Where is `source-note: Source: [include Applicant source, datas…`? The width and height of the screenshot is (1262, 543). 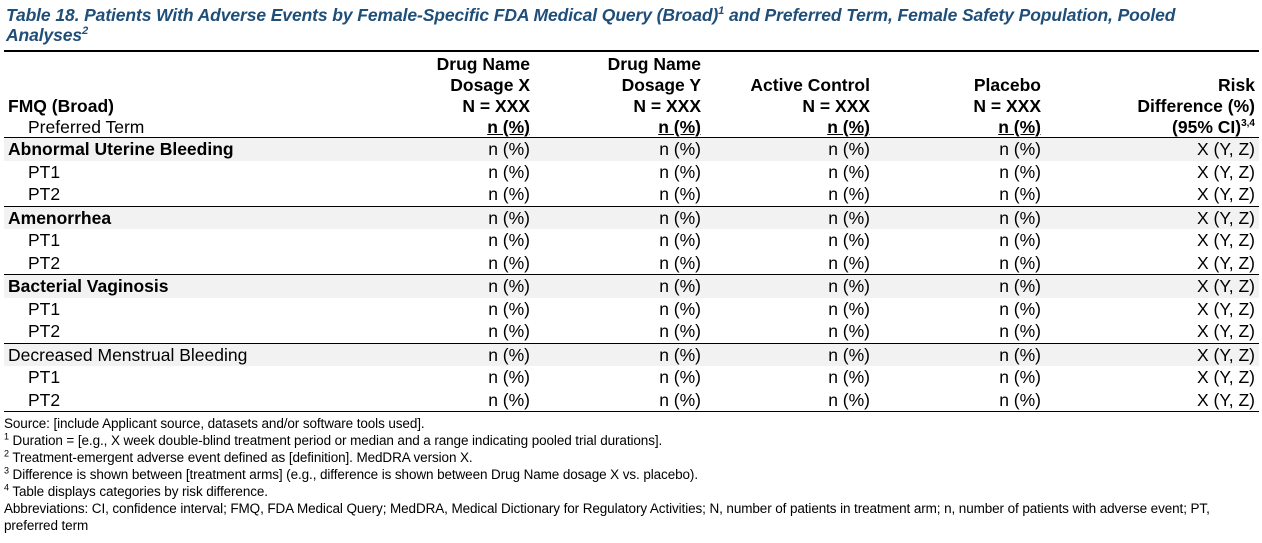 source-note: Source: [include Applicant source, datas… is located at coordinates (214, 423).